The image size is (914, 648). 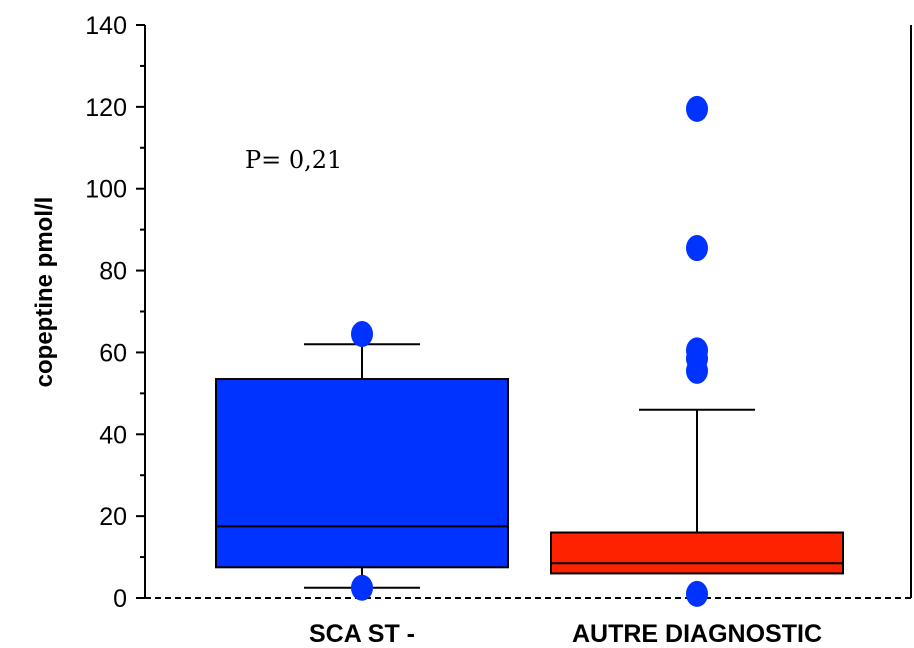 What do you see at coordinates (113, 435) in the screenshot?
I see `y-tick-label: 40` at bounding box center [113, 435].